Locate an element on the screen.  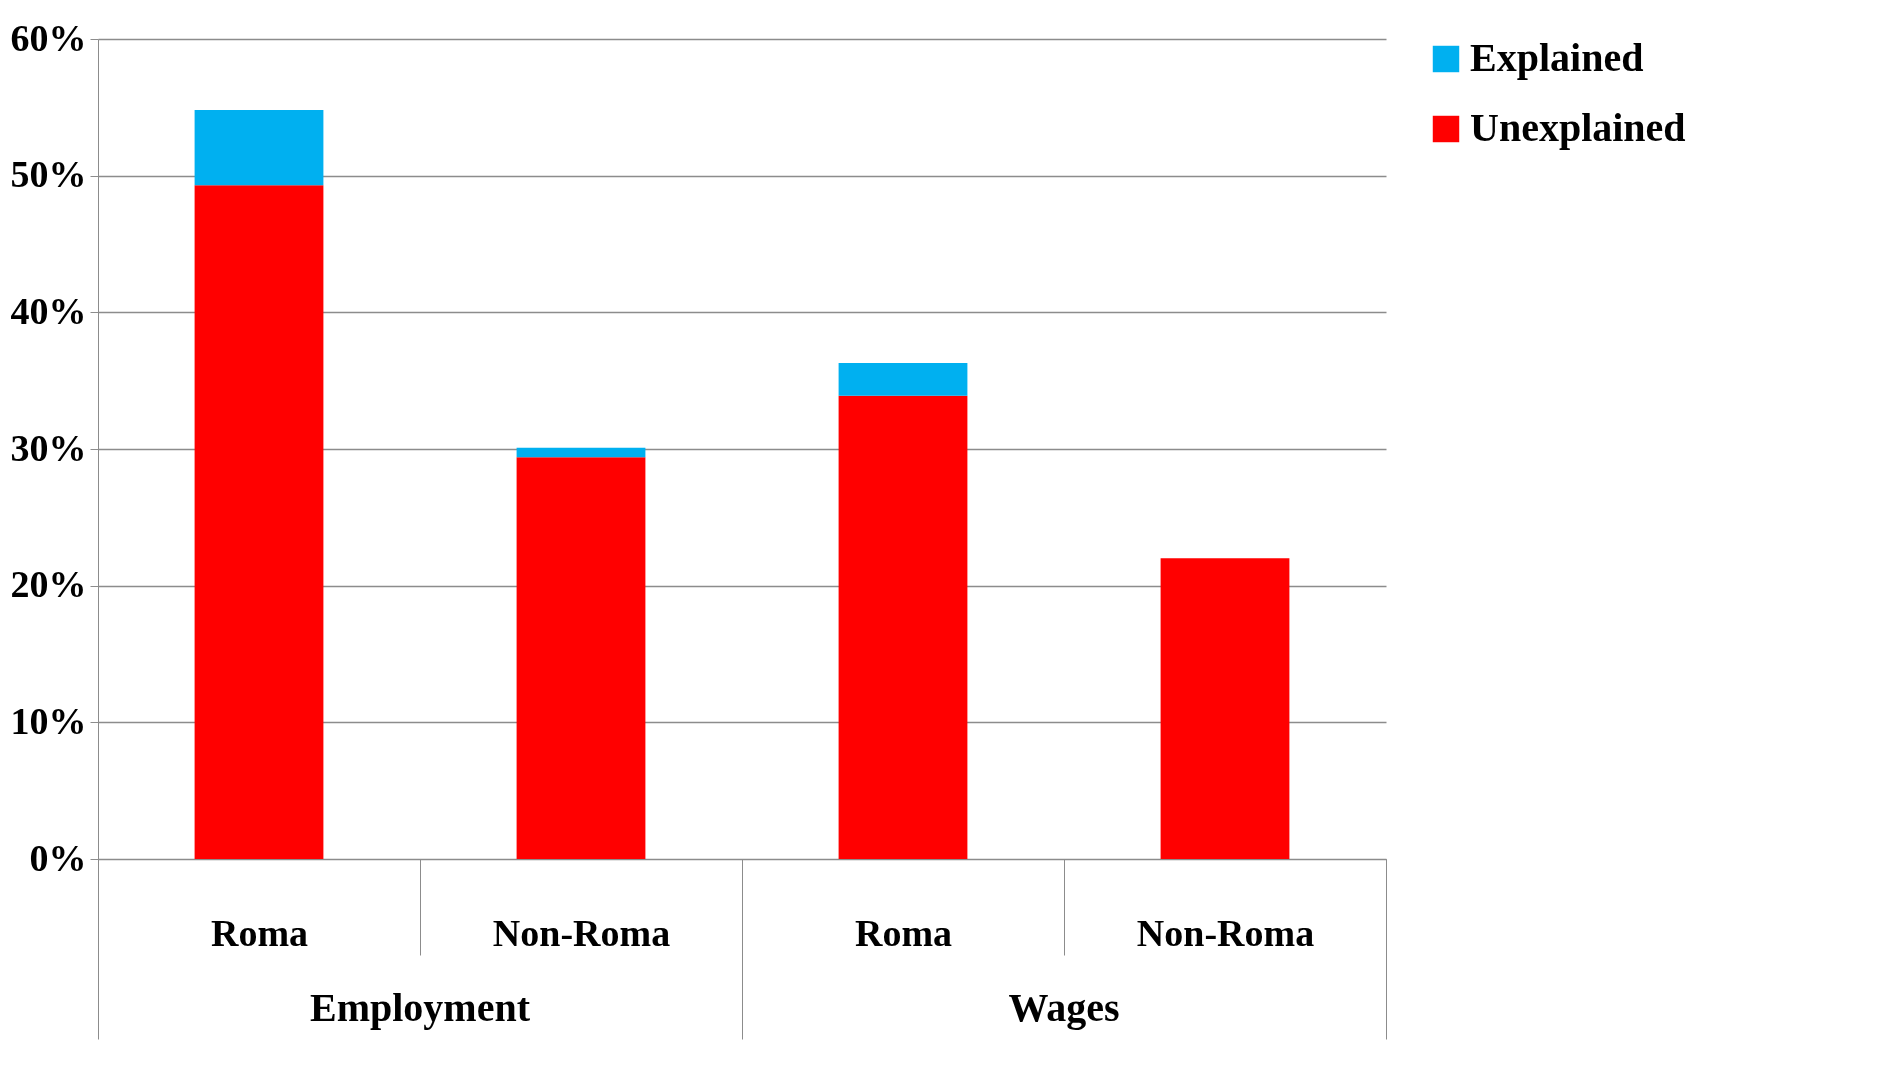
legend-label: Explained is located at coordinates (1557, 57).